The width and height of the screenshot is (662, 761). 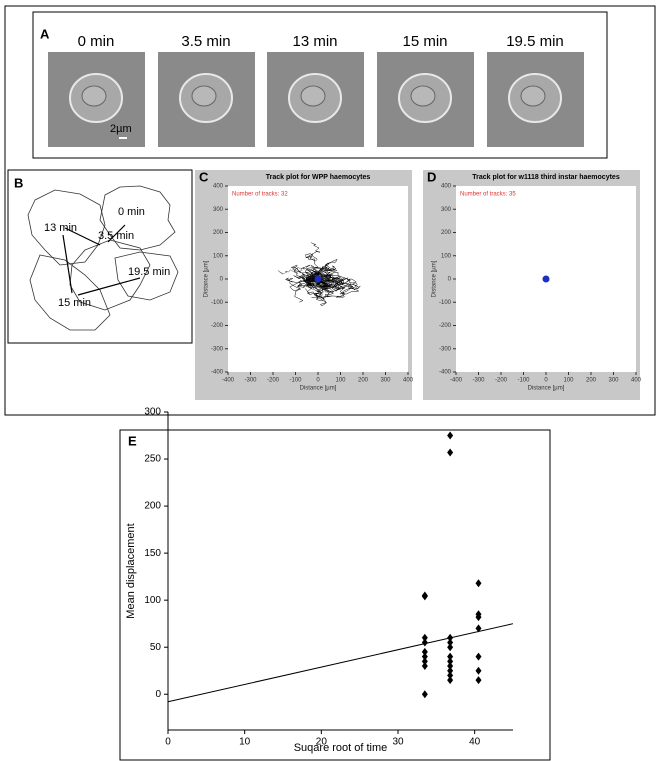 What do you see at coordinates (318, 177) in the screenshot?
I see `plot-title: Track plot for WPP haemocytes` at bounding box center [318, 177].